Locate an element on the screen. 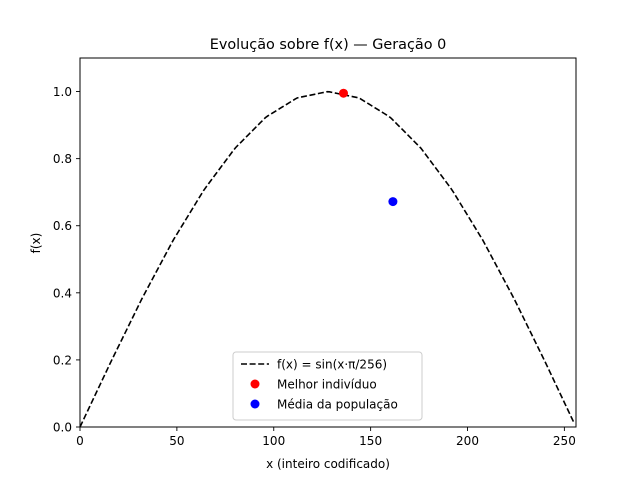 This screenshot has height=480, width=640. x-tick-label: 50 is located at coordinates (176, 441).